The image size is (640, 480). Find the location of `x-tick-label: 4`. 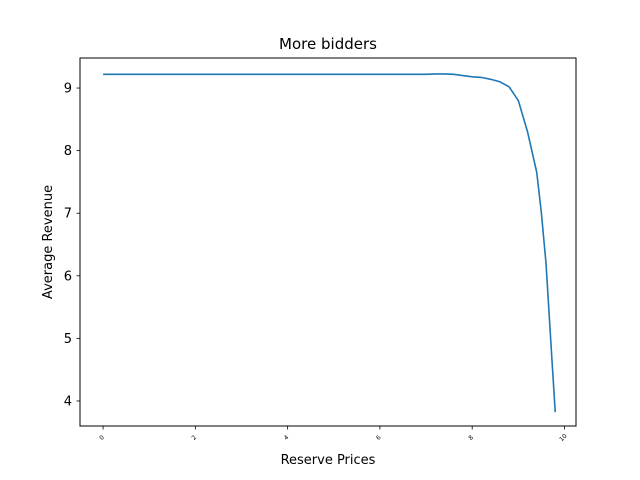

x-tick-label: 4 is located at coordinates (287, 438).